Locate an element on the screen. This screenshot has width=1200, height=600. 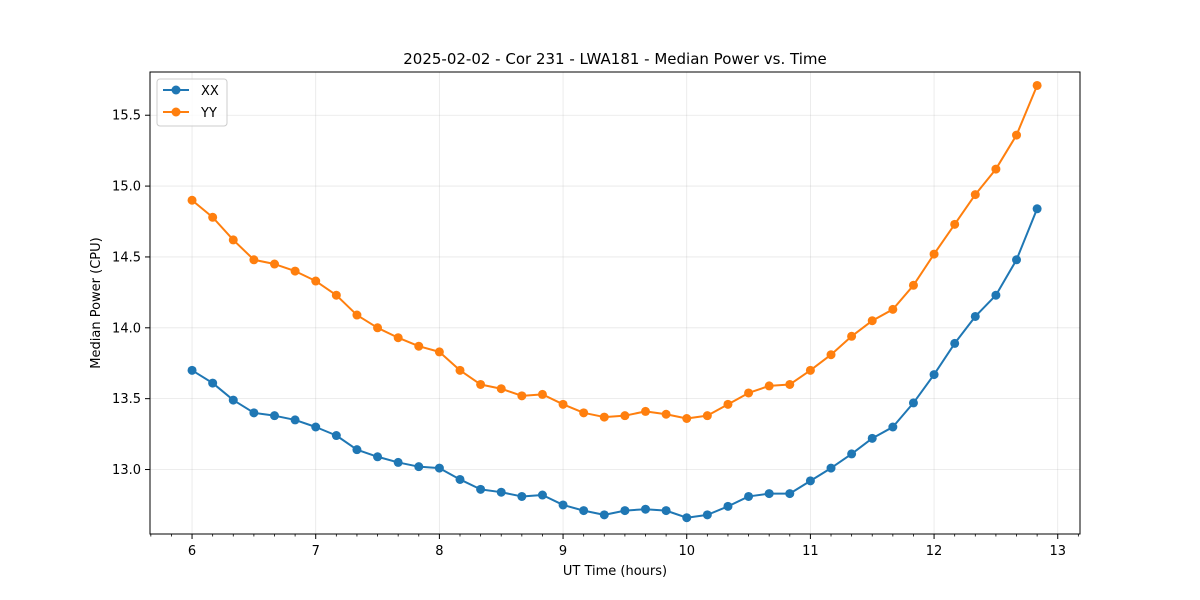
x-tick-label: 11 is located at coordinates (810, 551).